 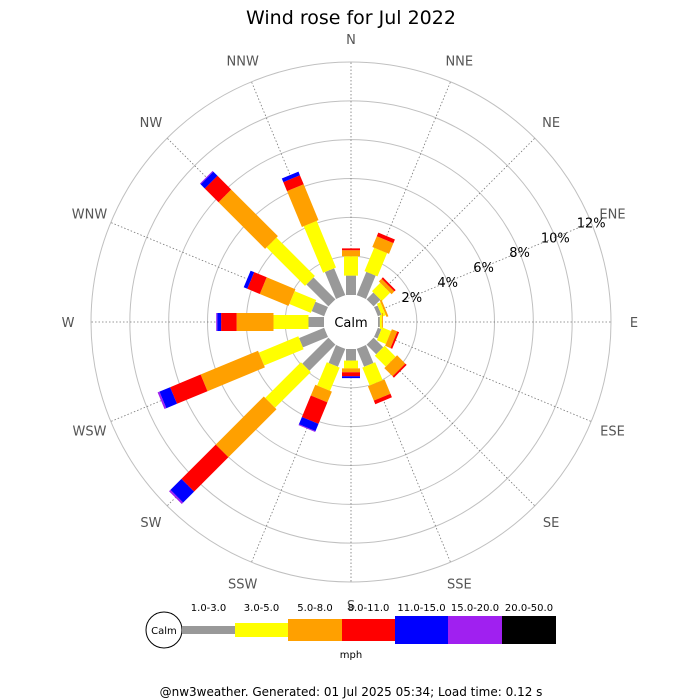 What do you see at coordinates (243, 585) in the screenshot?
I see `direction-label-ssw: SSW` at bounding box center [243, 585].